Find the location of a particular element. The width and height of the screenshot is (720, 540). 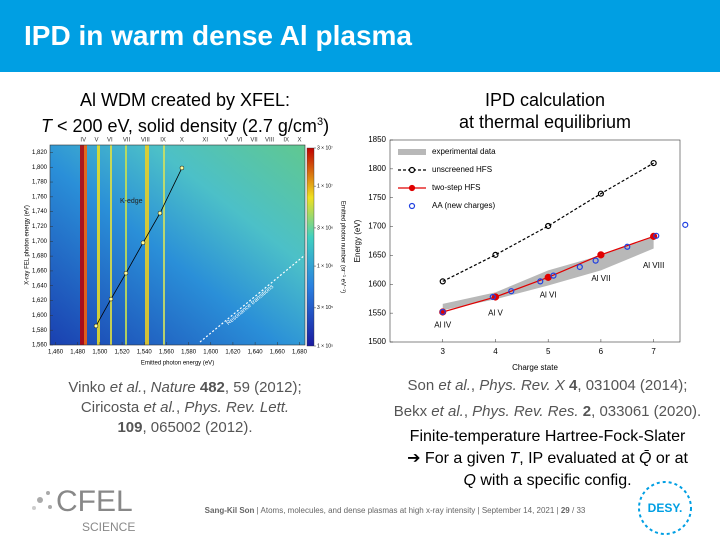

text-run: ➔ For a given is located at coordinates (458, 458).